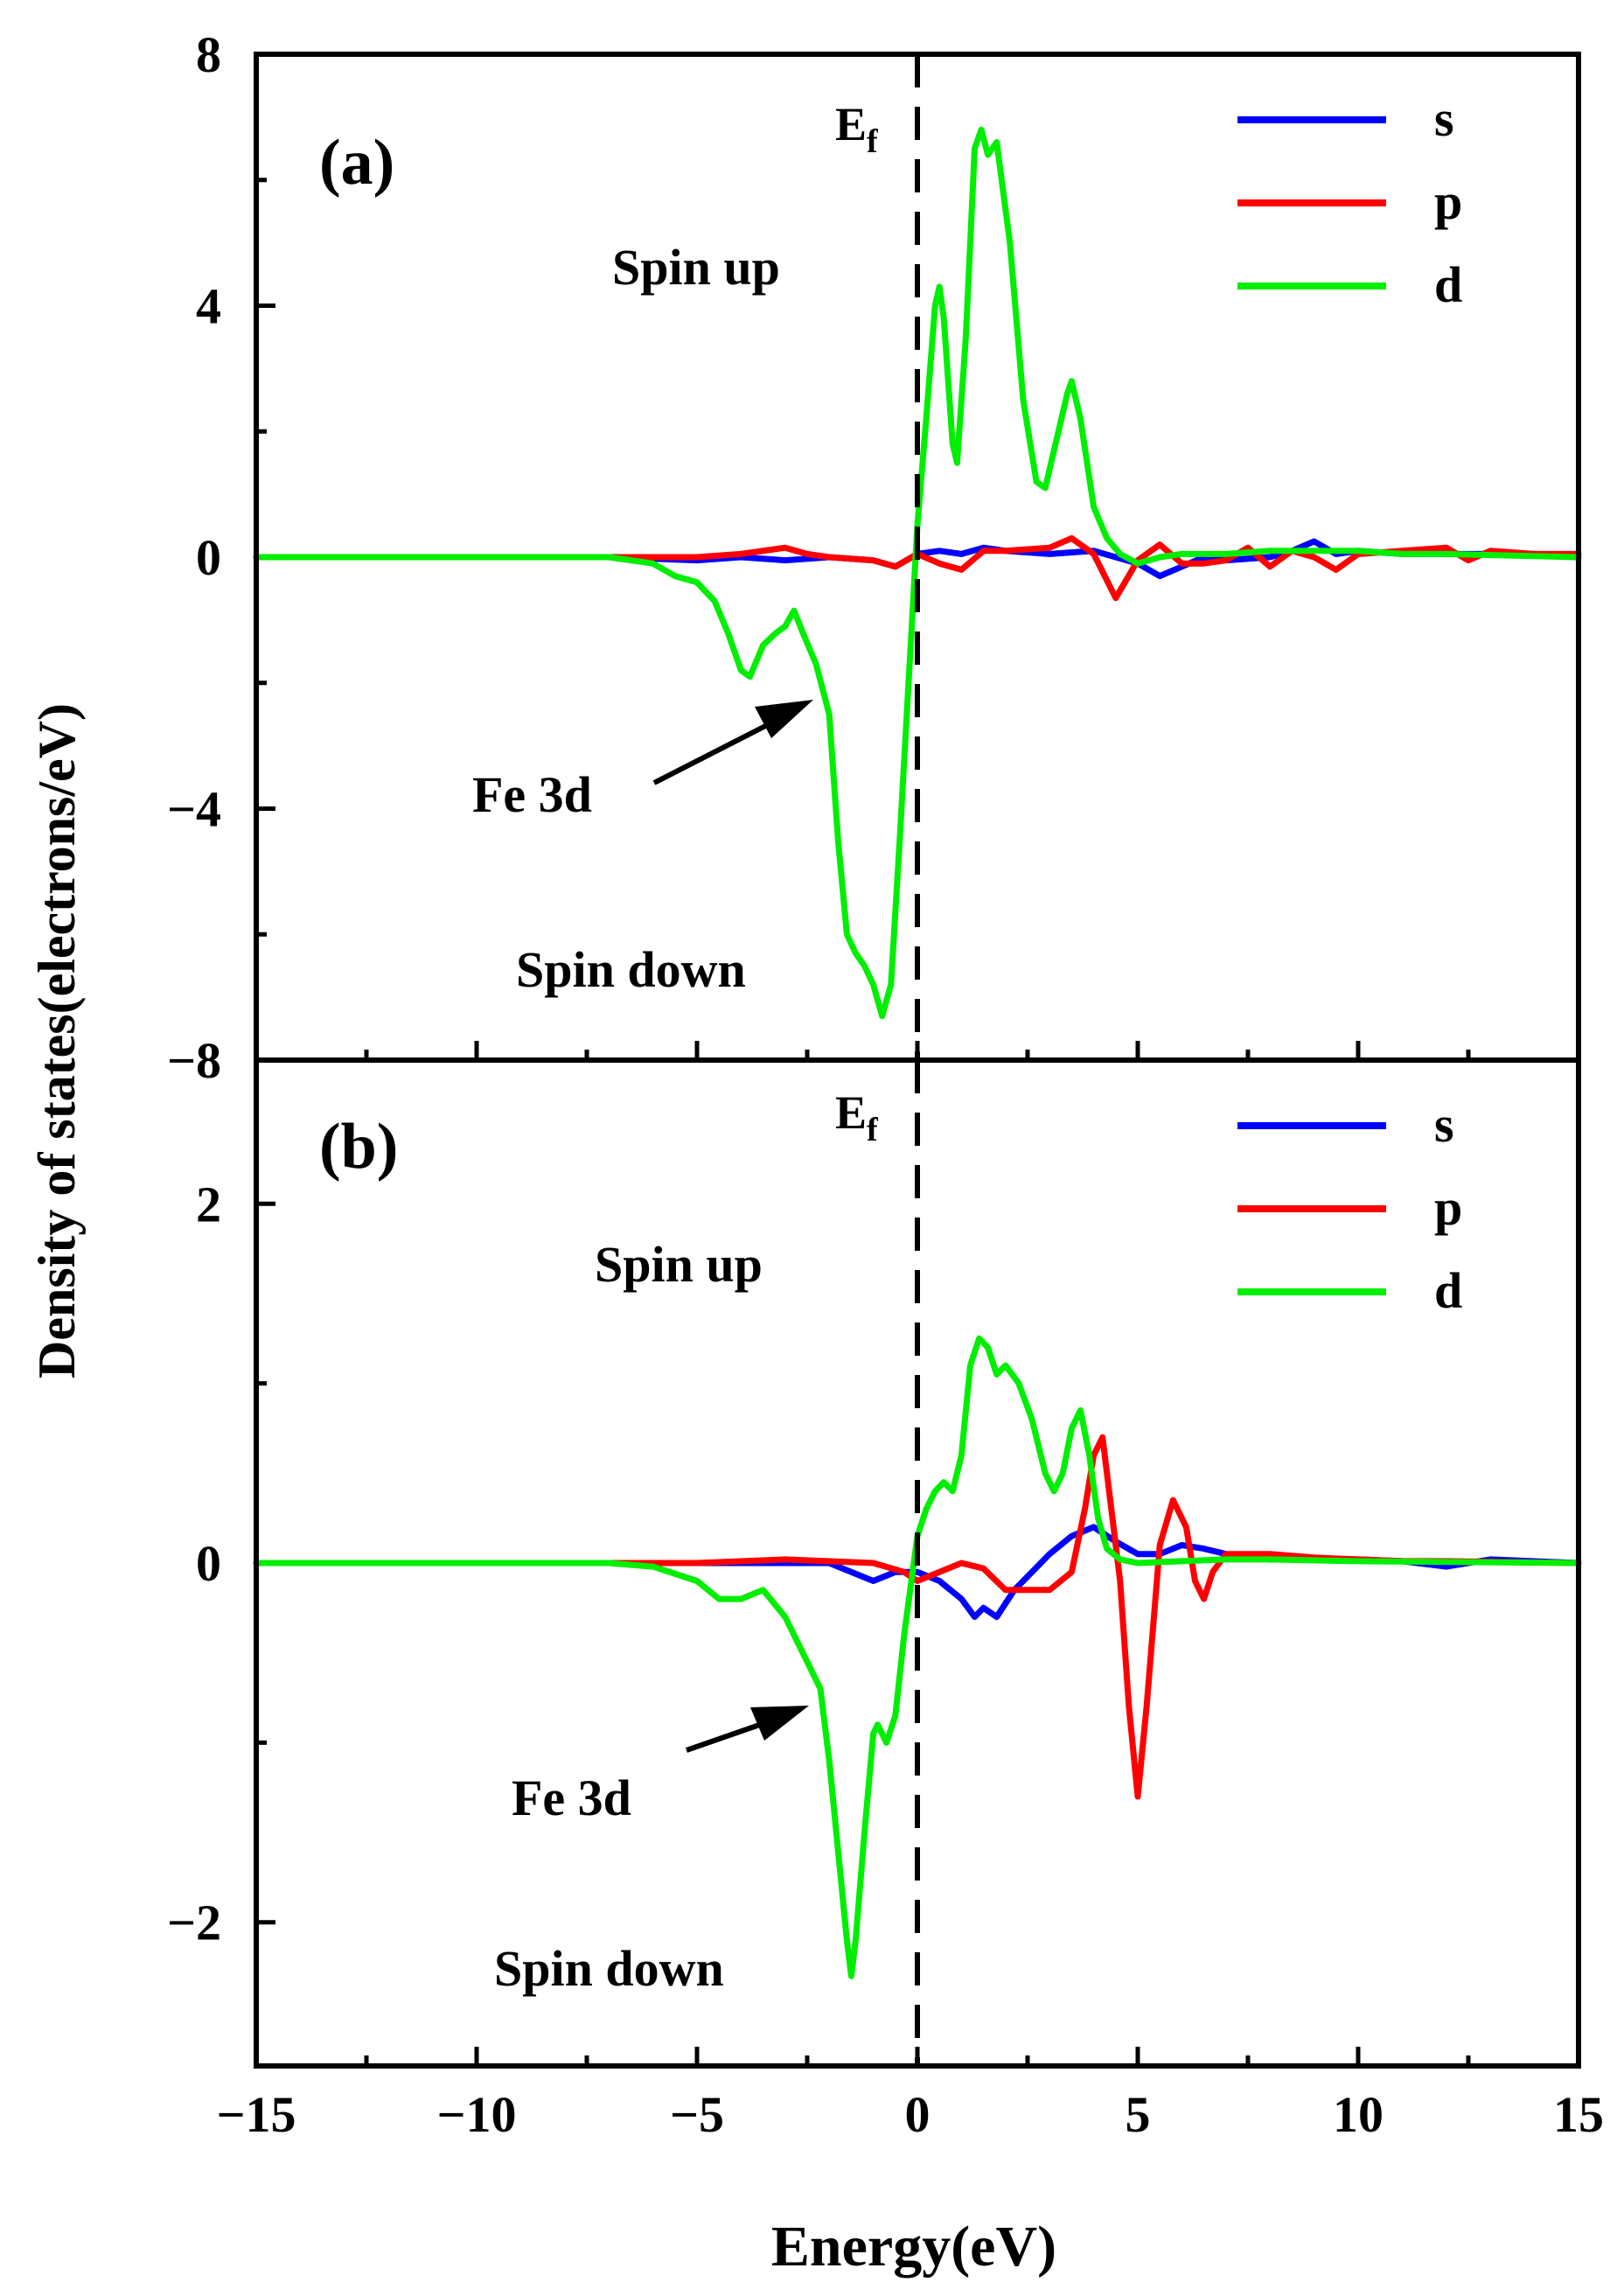 The height and width of the screenshot is (2296, 1624). Describe the element at coordinates (1138, 2115) in the screenshot. I see `x-tick-label: 5` at that location.